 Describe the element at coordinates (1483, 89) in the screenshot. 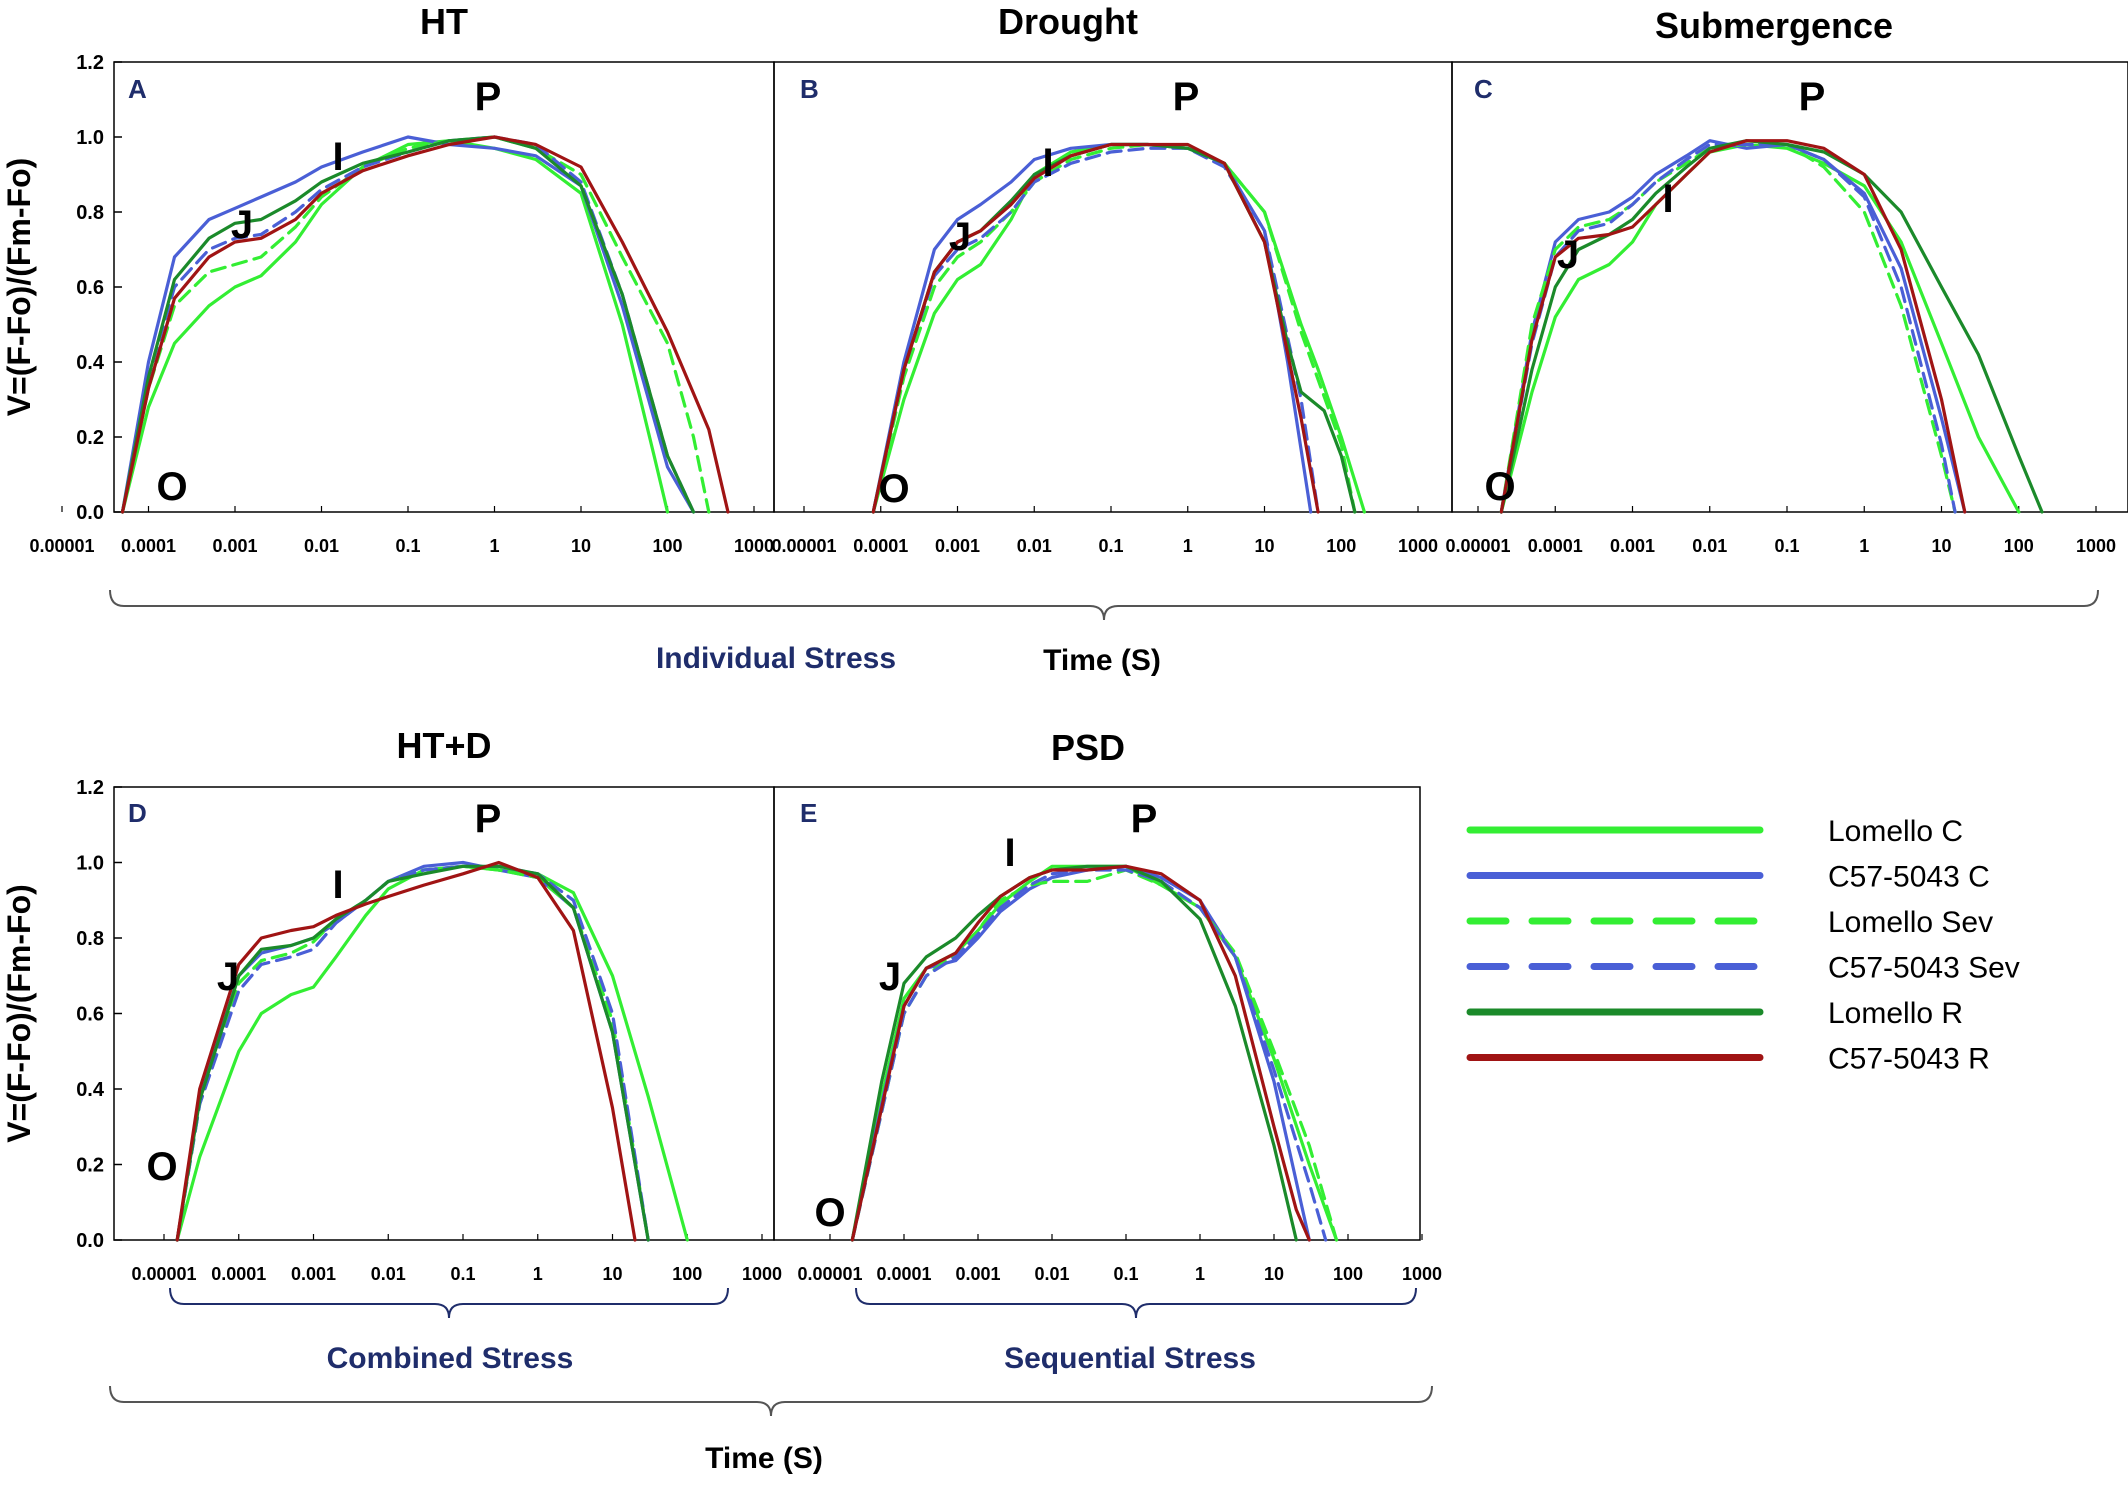

I see `panel-letter-c: C` at that location.